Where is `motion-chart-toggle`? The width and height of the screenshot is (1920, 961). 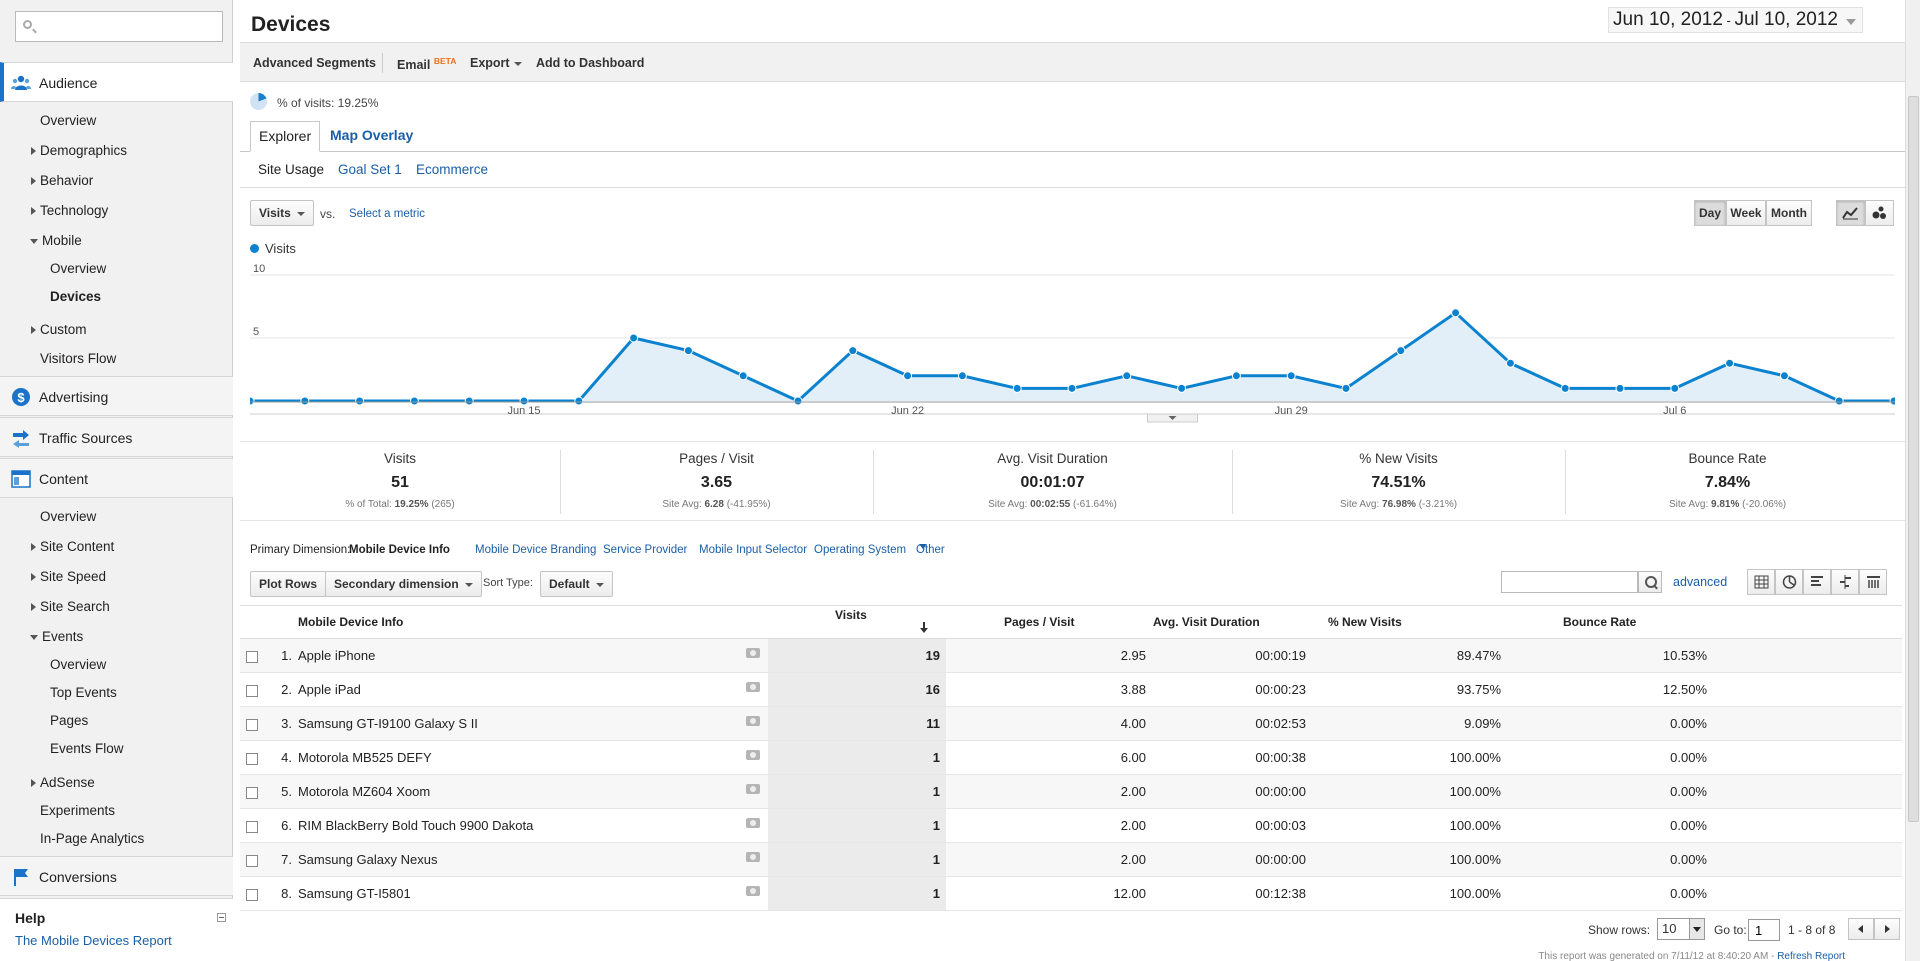 motion-chart-toggle is located at coordinates (1879, 213).